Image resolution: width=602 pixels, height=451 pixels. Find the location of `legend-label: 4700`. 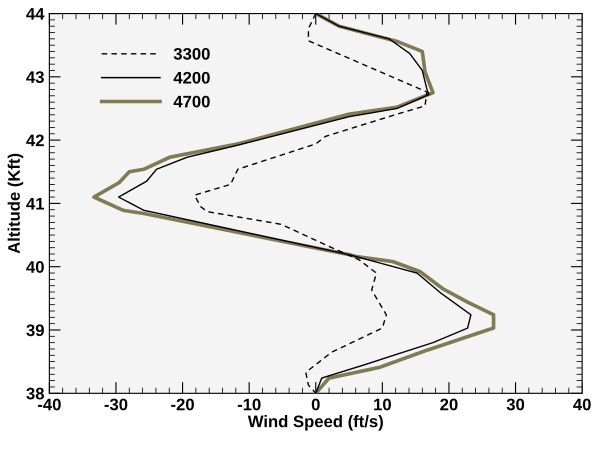

legend-label: 4700 is located at coordinates (192, 102).